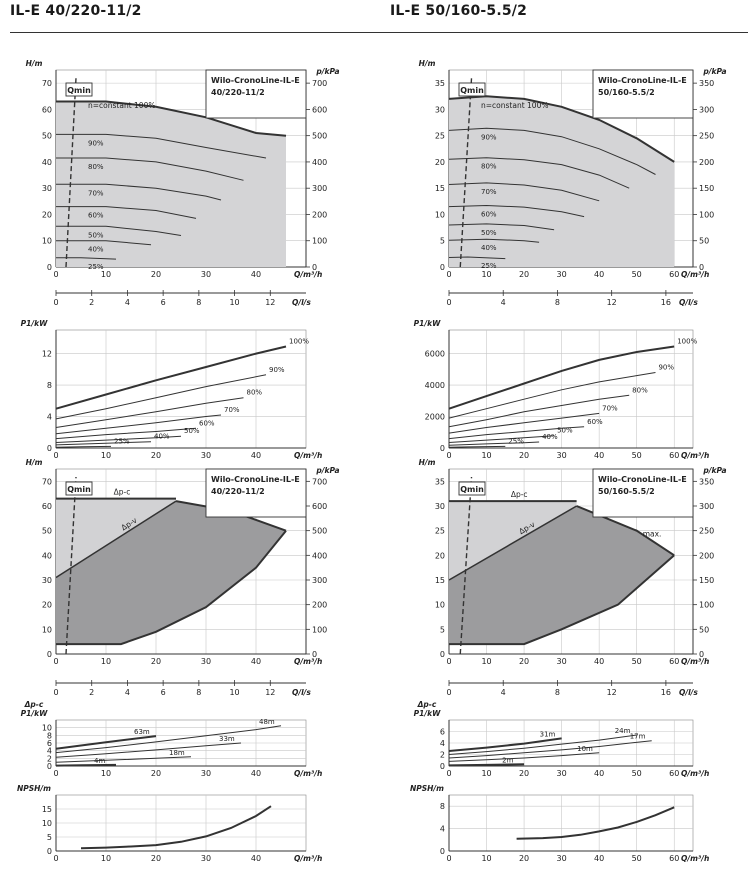 The image size is (752, 879). I want to click on series-label: 25%, so click(122, 441).